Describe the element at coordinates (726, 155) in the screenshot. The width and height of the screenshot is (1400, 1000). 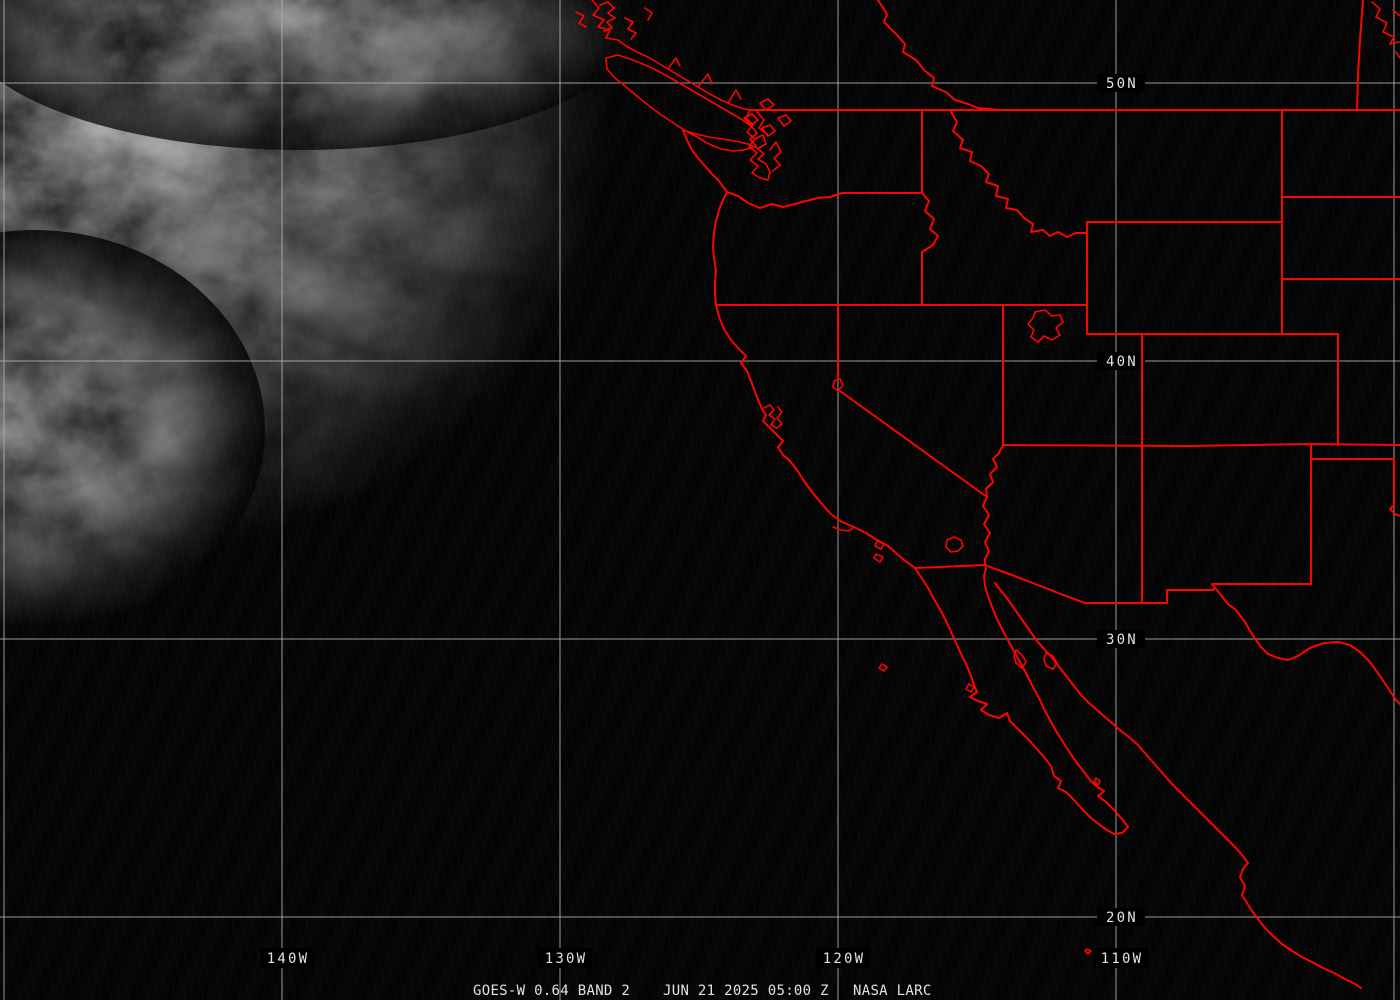
I see `coastline-strait-juan-de-fuca` at that location.